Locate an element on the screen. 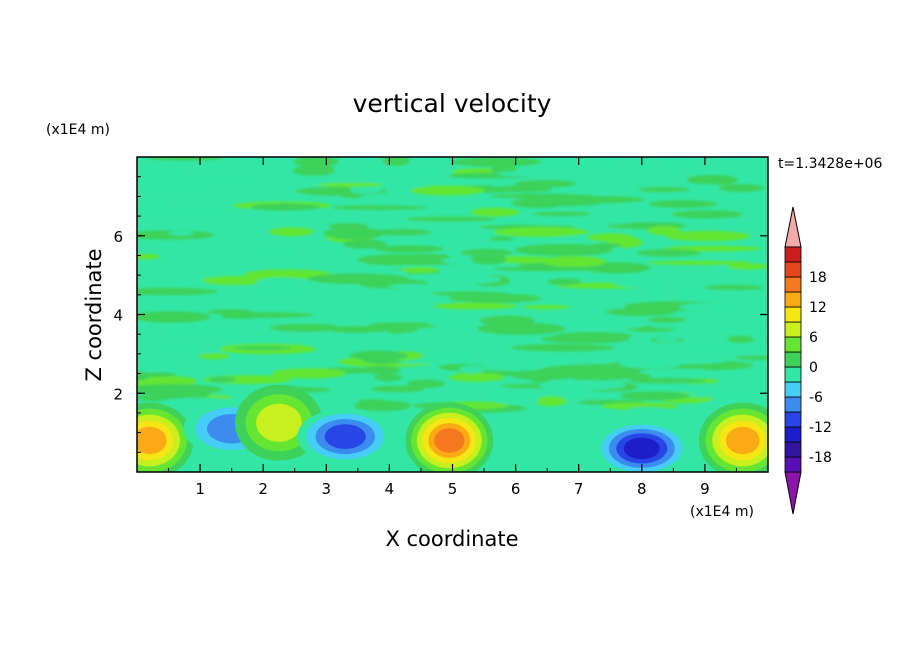 The width and height of the screenshot is (904, 654). feature-contour is located at coordinates (279, 422).